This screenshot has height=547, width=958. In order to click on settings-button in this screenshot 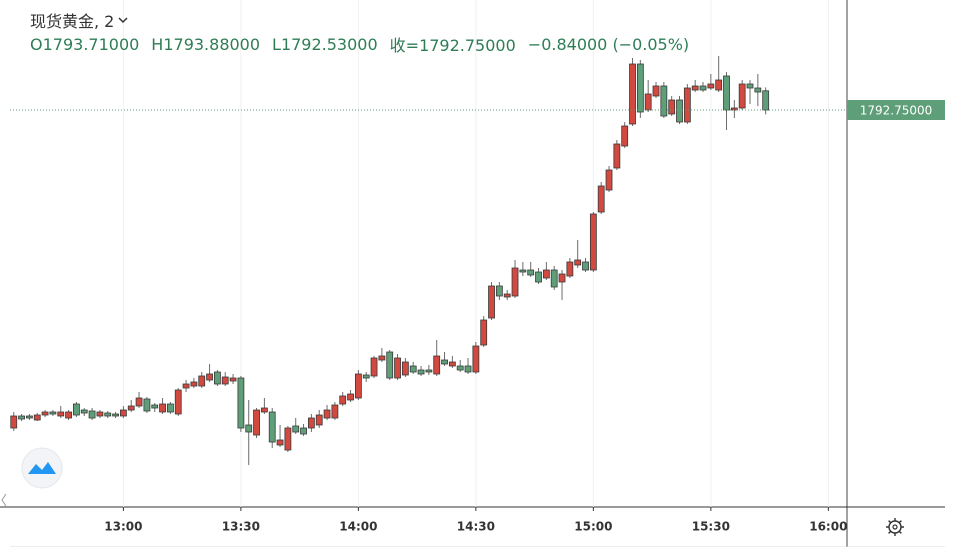, I will do `click(895, 527)`.